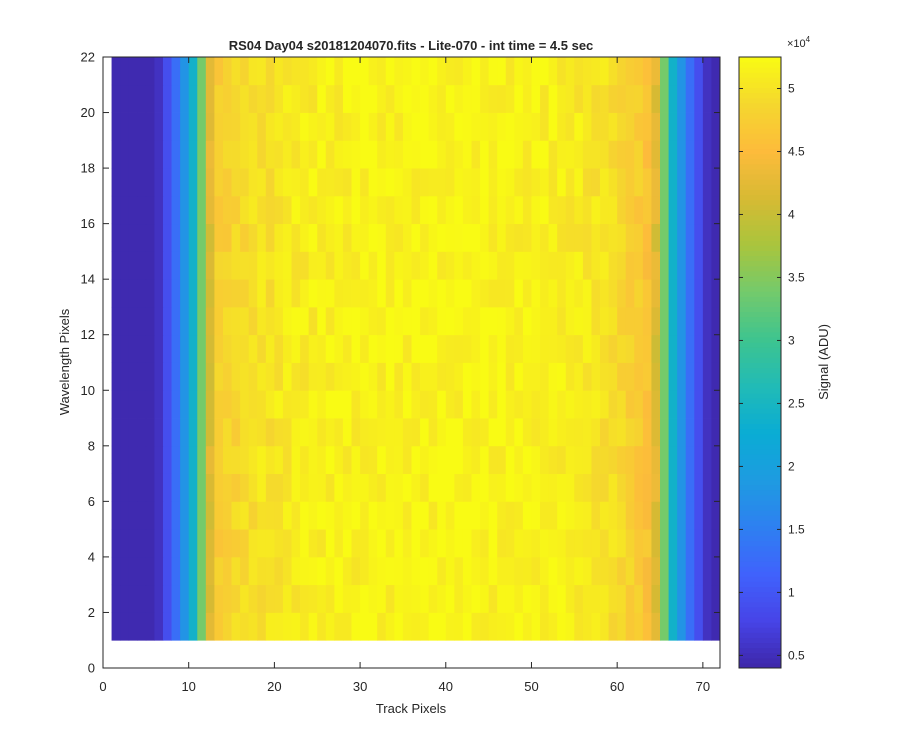 The width and height of the screenshot is (900, 755). What do you see at coordinates (88, 334) in the screenshot?
I see `y-tick-label: 12` at bounding box center [88, 334].